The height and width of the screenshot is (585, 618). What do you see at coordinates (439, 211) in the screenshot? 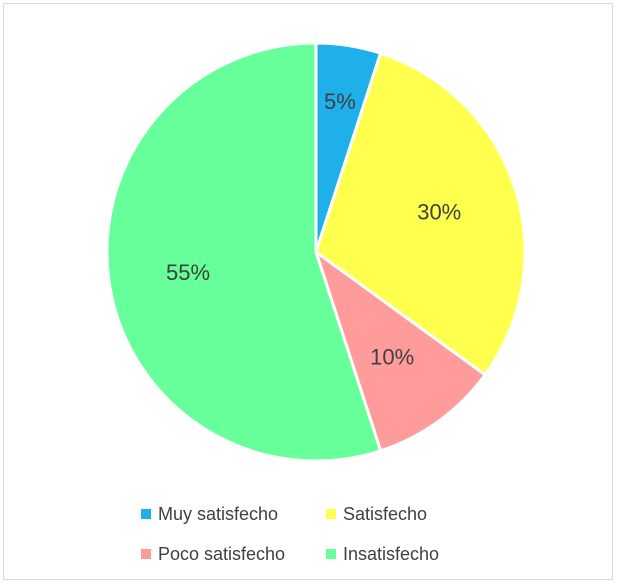
I see `data-label-satisfecho: 30%` at bounding box center [439, 211].